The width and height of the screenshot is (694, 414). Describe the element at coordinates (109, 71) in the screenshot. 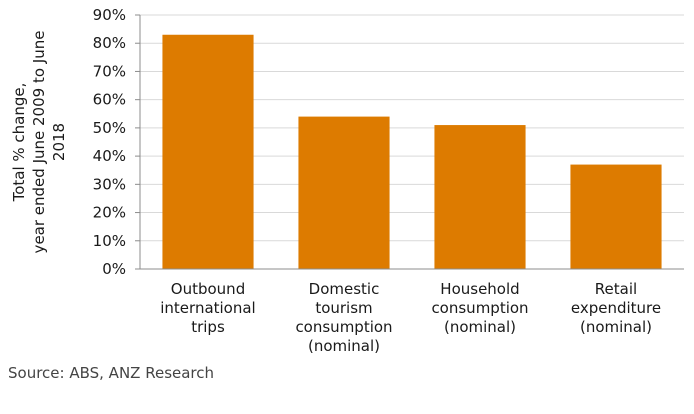

I see `y-tick-label: 70%` at that location.